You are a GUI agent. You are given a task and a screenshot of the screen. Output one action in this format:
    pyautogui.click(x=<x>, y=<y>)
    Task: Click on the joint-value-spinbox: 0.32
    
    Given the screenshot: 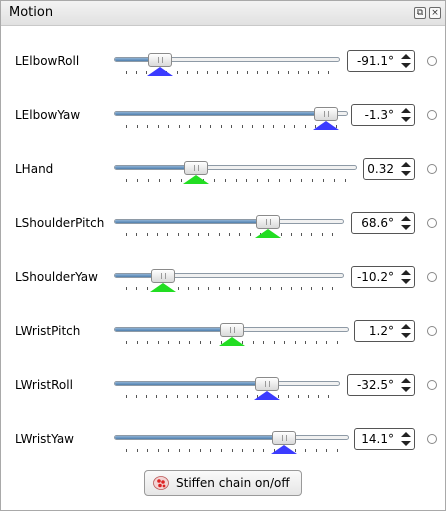 What is the action you would take?
    pyautogui.click(x=389, y=169)
    